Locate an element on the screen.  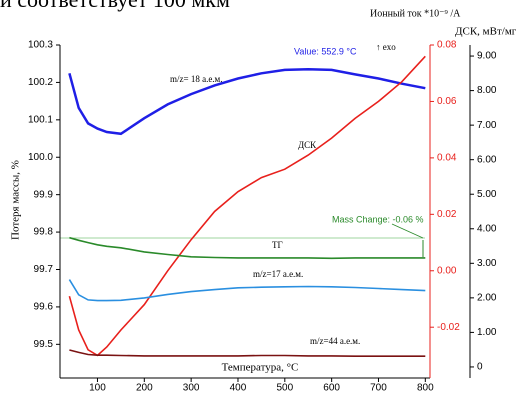
x-tick-label: 700 is located at coordinates (378, 388).